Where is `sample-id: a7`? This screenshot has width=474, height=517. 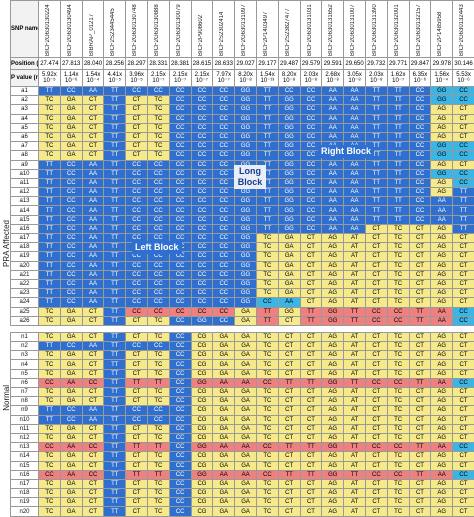
sample-id: a7 is located at coordinates (25, 146).